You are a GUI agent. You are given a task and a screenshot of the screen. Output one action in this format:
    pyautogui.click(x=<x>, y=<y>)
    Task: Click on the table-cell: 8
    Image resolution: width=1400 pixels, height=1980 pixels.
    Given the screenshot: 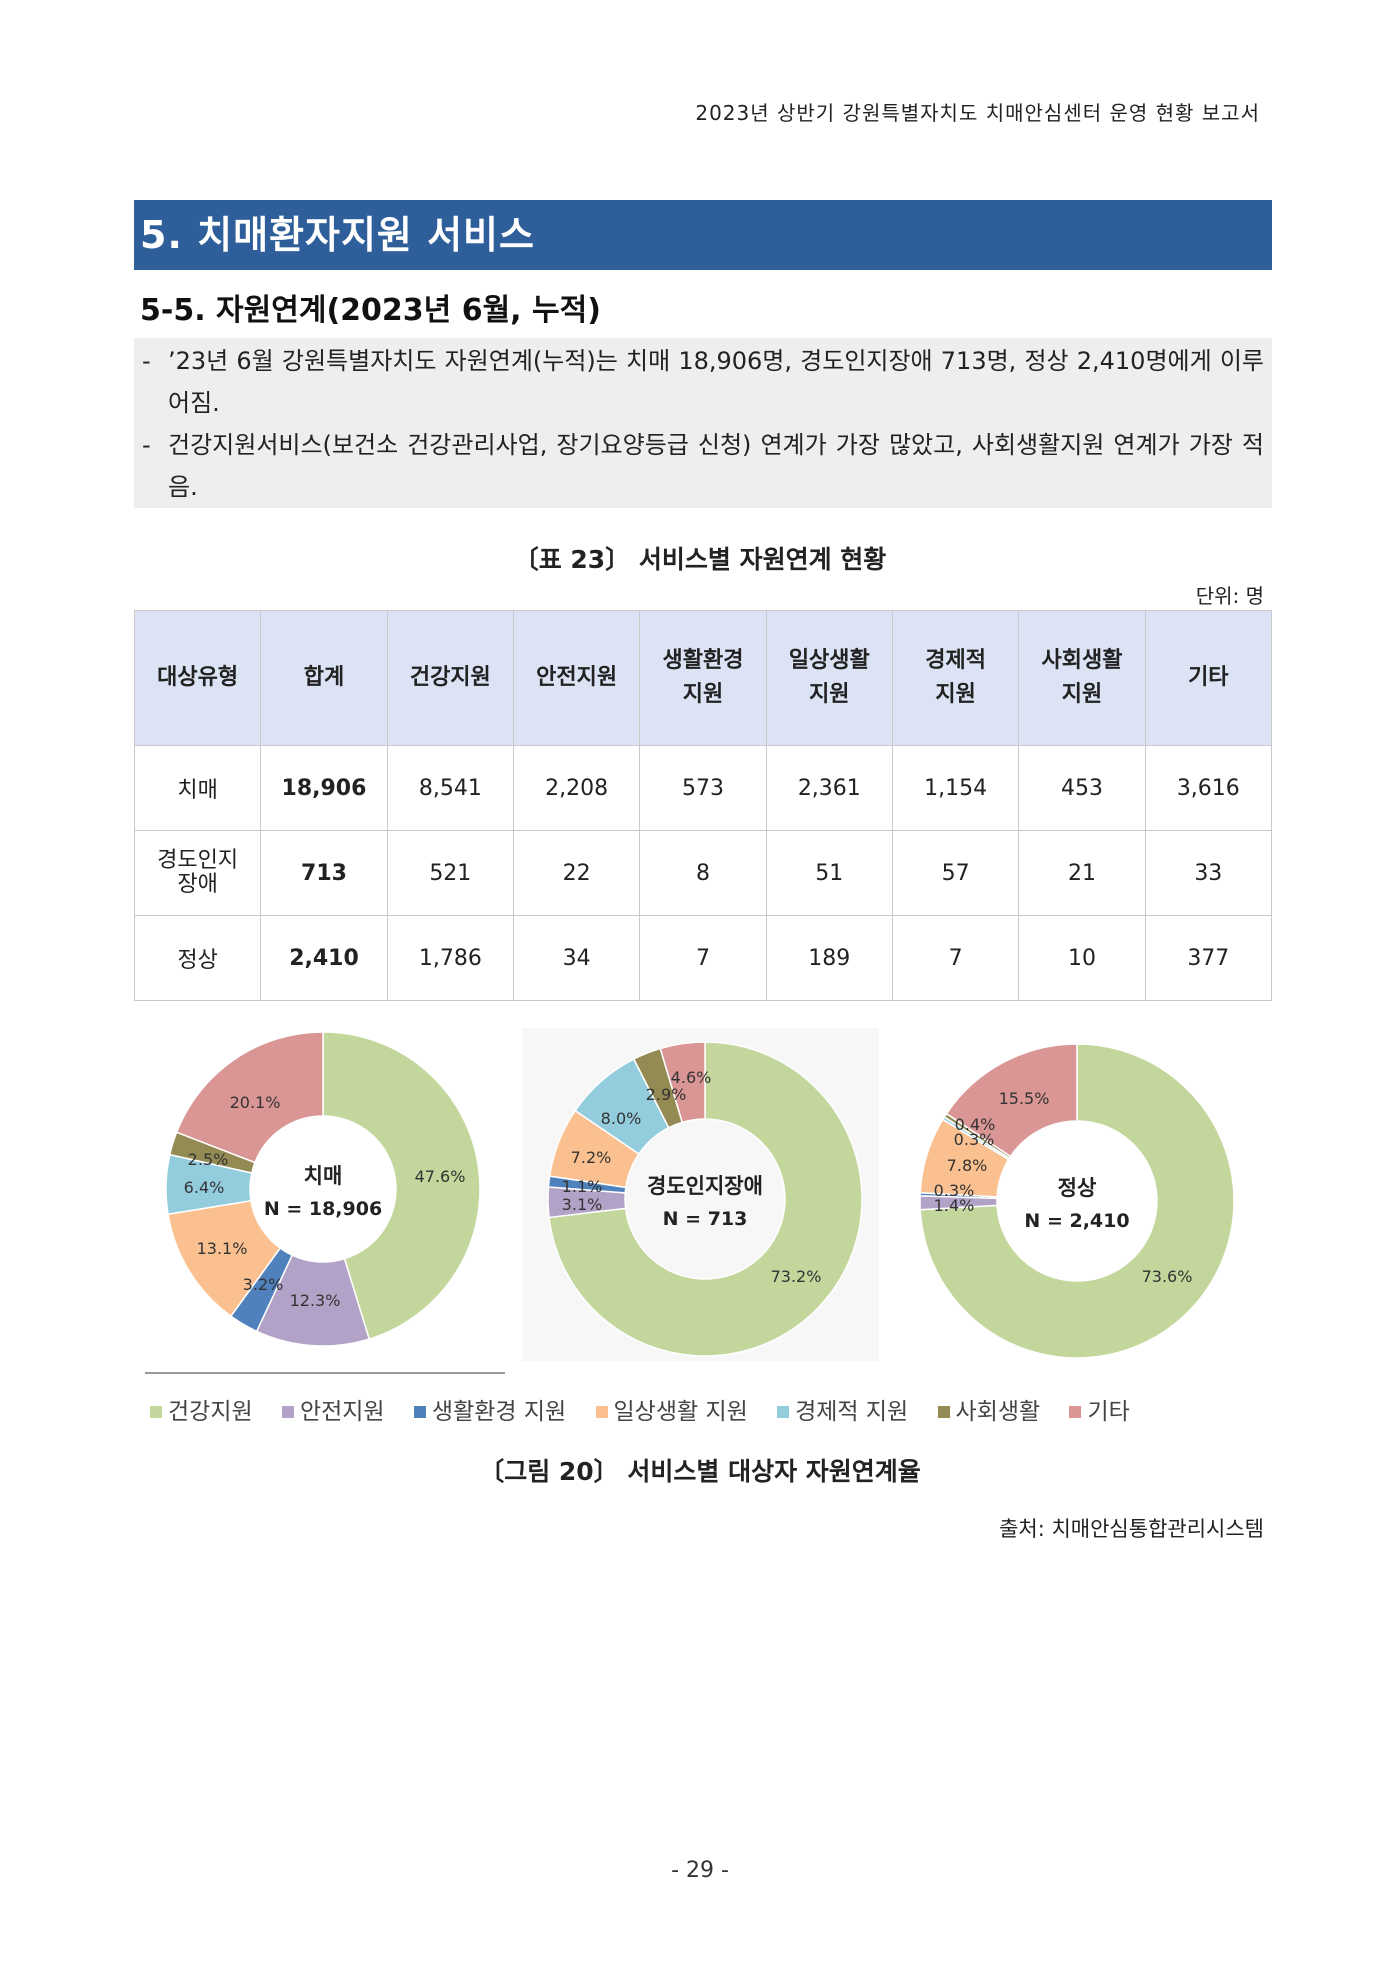 What is the action you would take?
    pyautogui.click(x=703, y=873)
    